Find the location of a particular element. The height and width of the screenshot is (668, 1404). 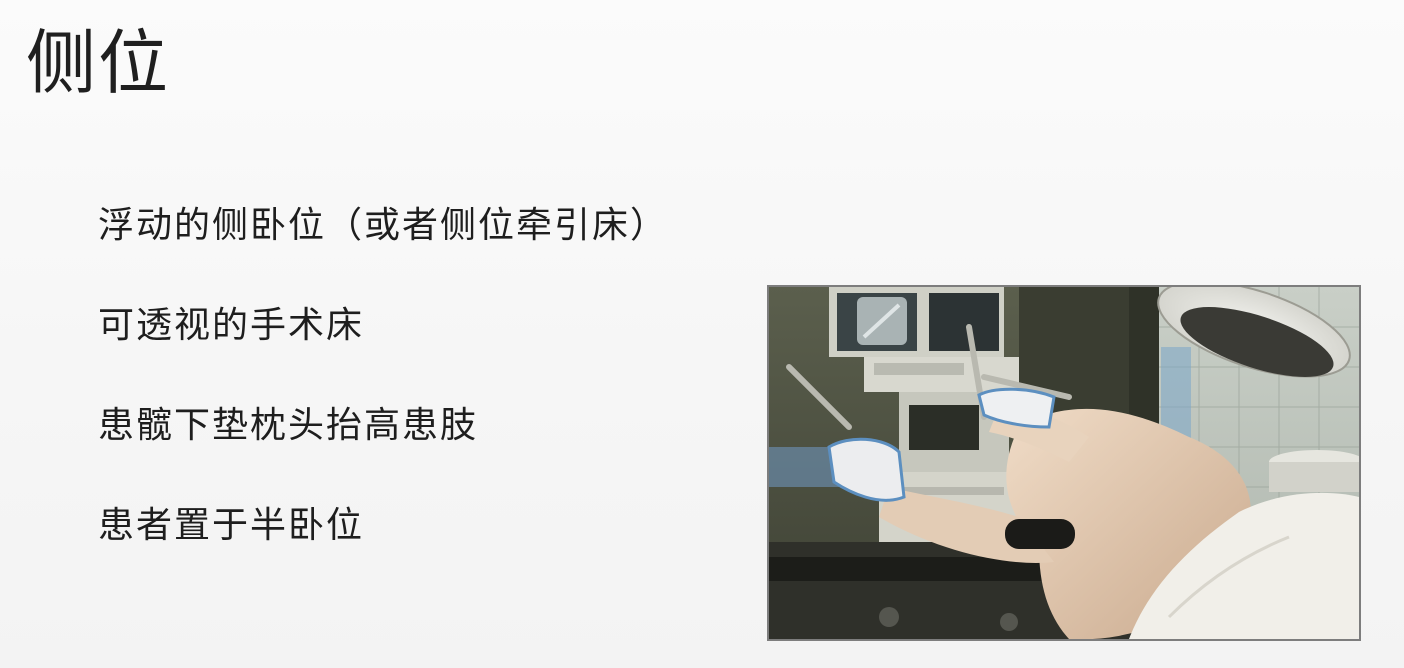

bullet-item-4: 患者置于半卧位 is located at coordinates (231, 525).